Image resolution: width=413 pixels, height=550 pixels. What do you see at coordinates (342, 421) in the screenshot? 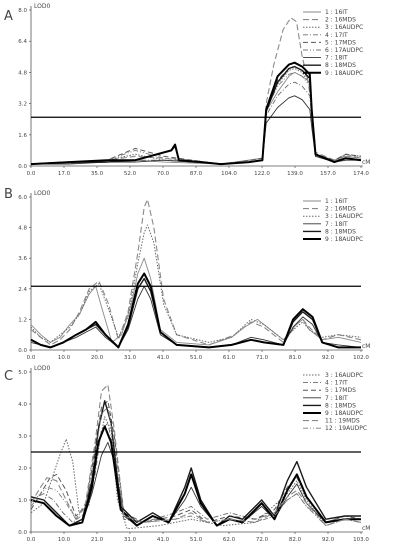
I see `legend-label: 11 : 19MDS` at bounding box center [342, 421].